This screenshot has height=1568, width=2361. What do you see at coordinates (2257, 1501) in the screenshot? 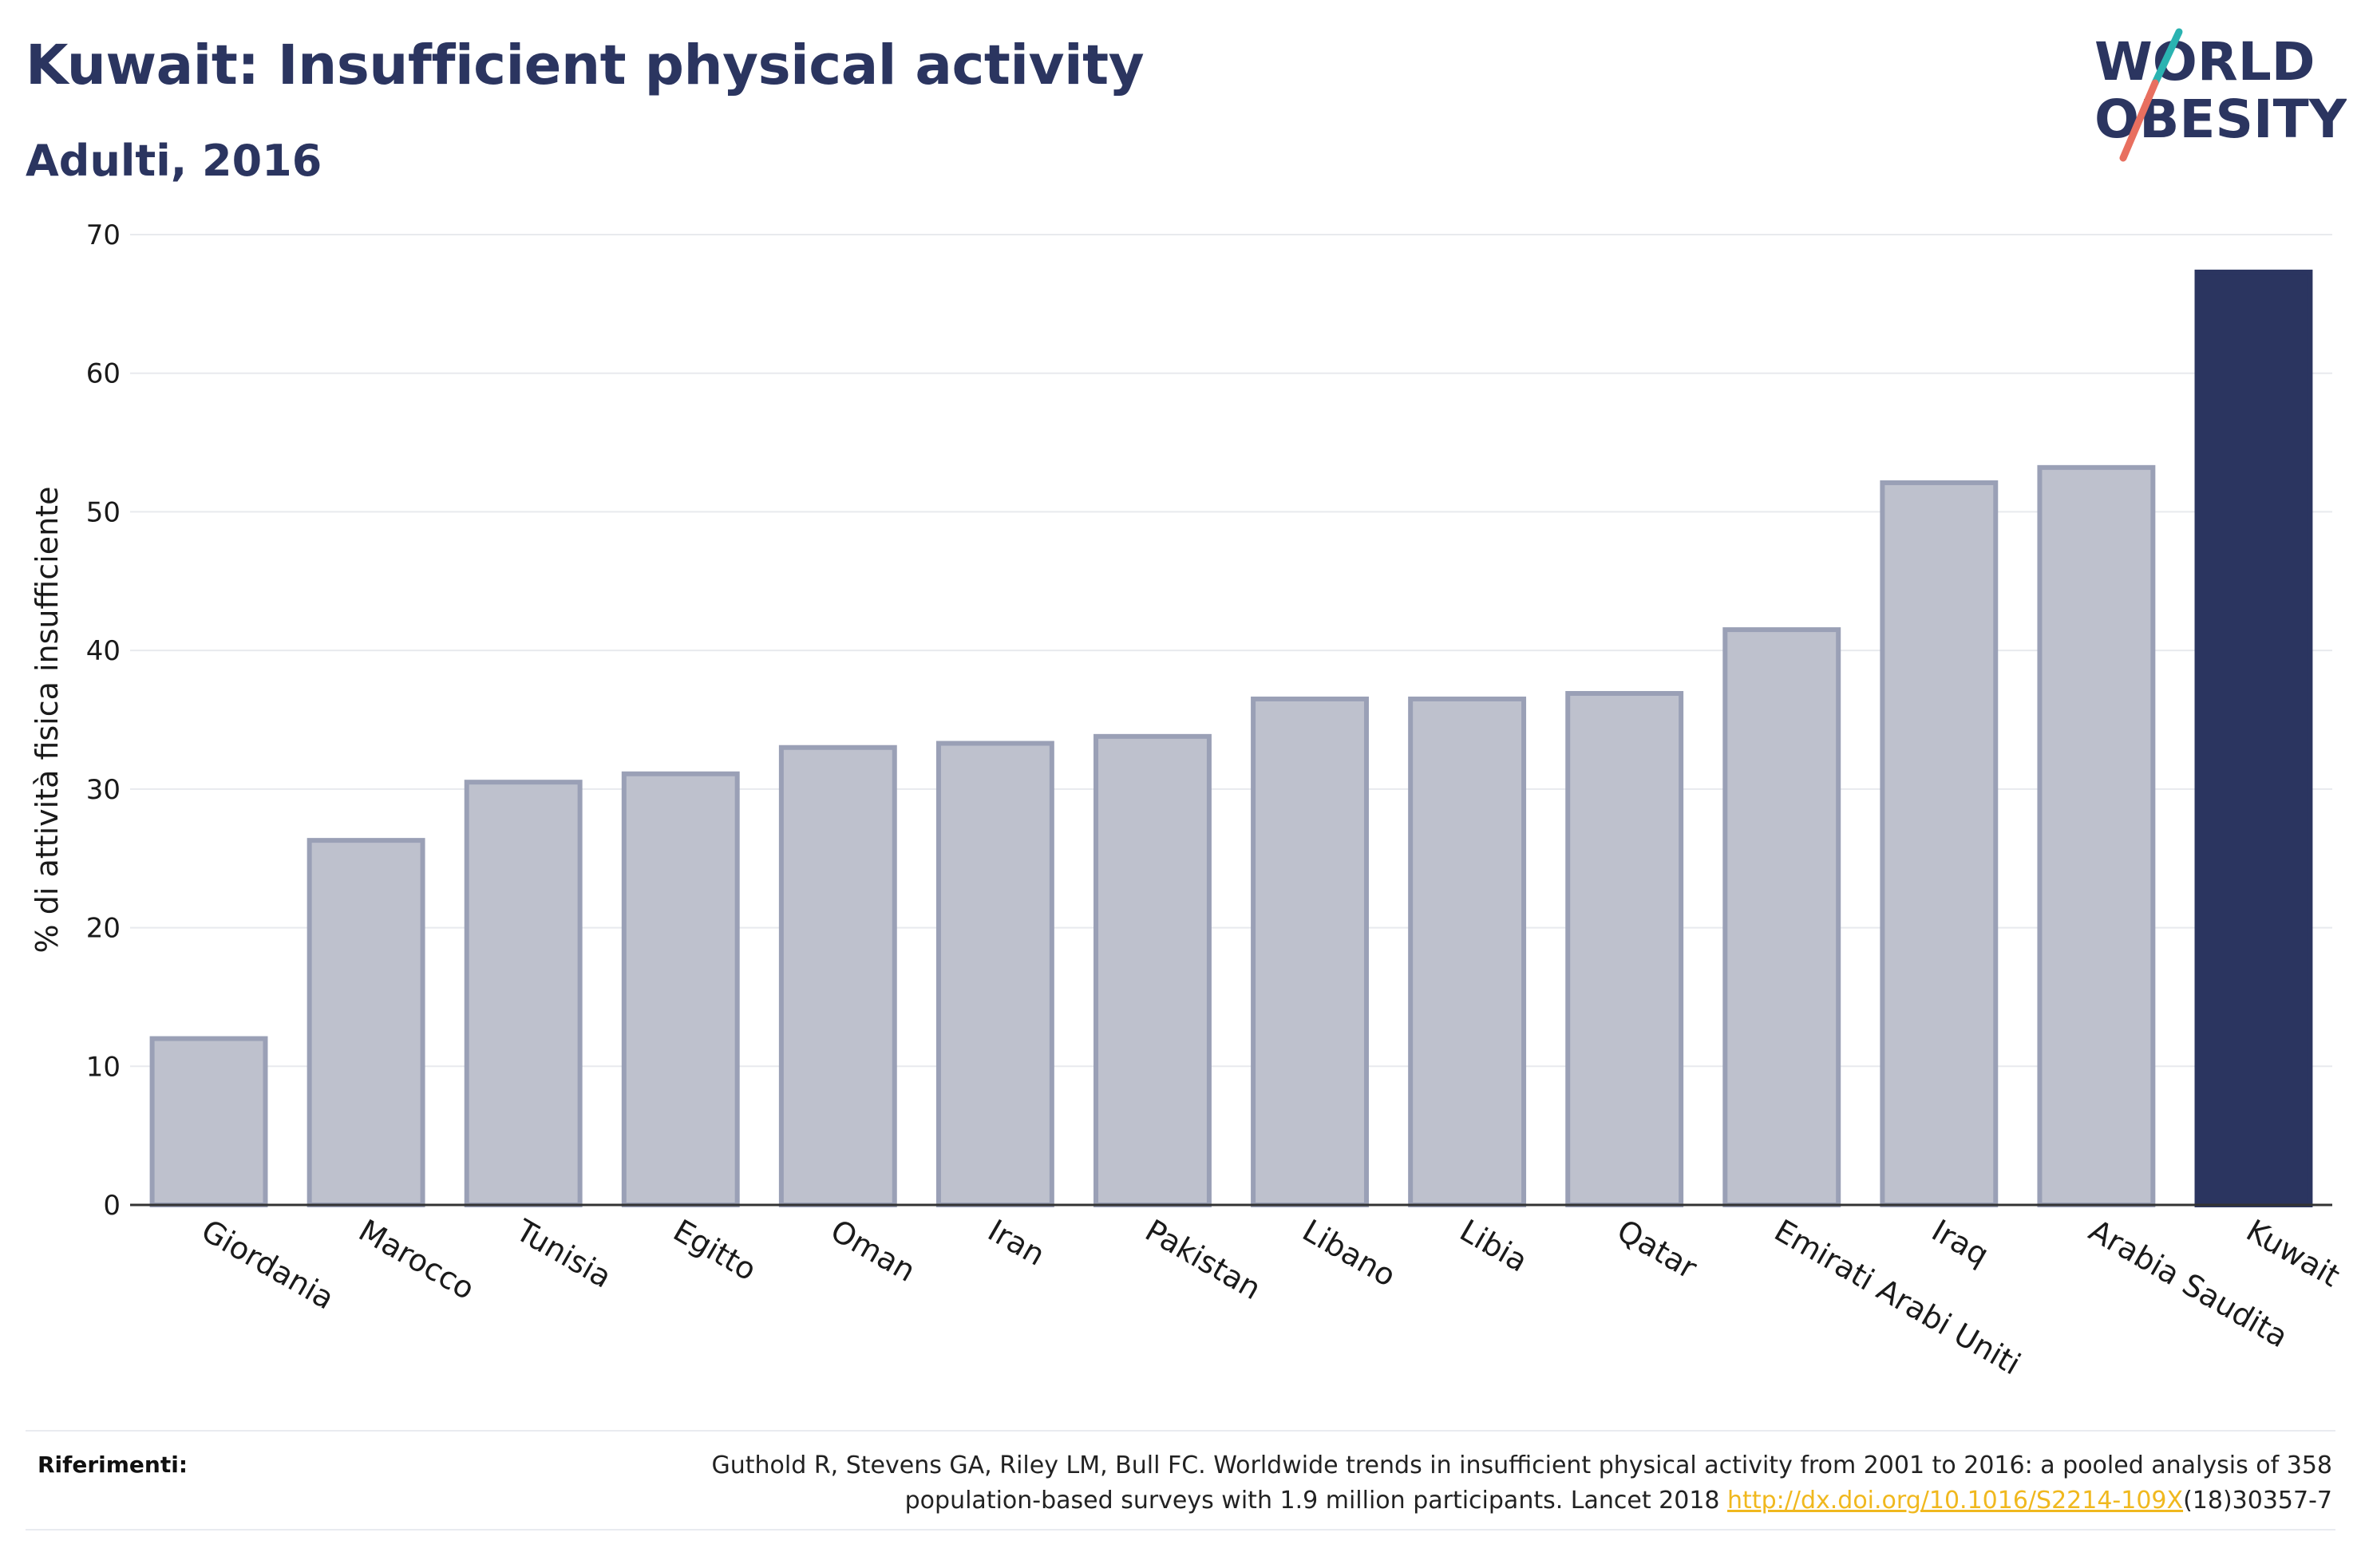
I see `references-line2-end: (18)30357-7` at bounding box center [2257, 1501].